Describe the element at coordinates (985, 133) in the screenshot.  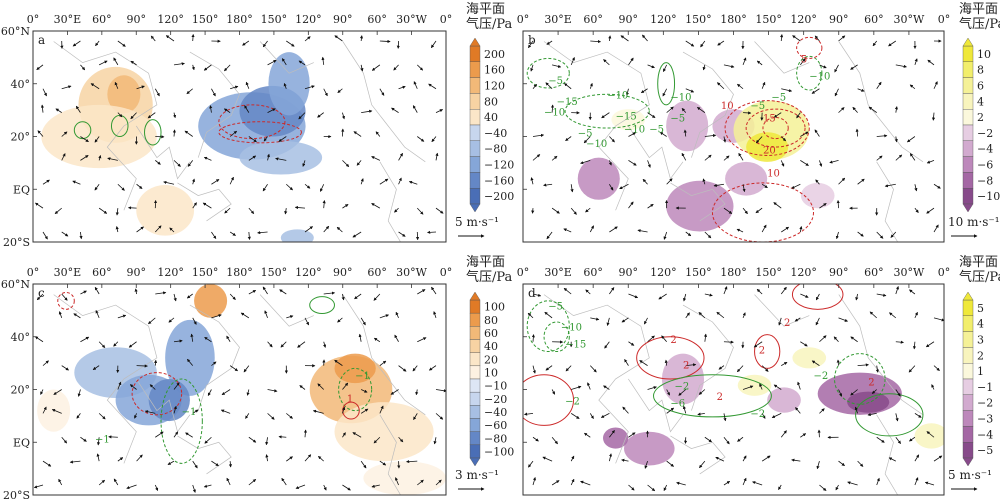
I see `colorbar-tick-label: −2` at that location.